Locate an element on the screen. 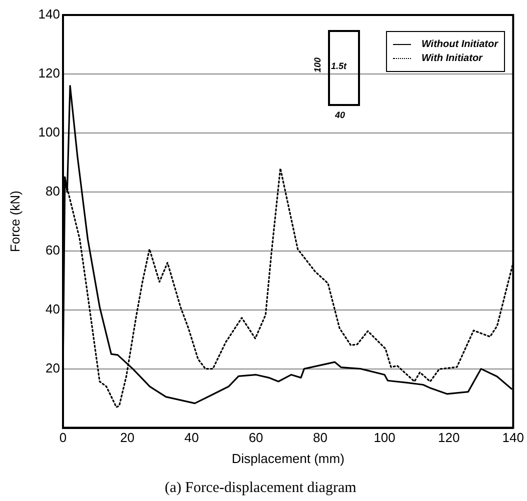 Image resolution: width=527 pixels, height=501 pixels. annotation: 40 is located at coordinates (340, 115).